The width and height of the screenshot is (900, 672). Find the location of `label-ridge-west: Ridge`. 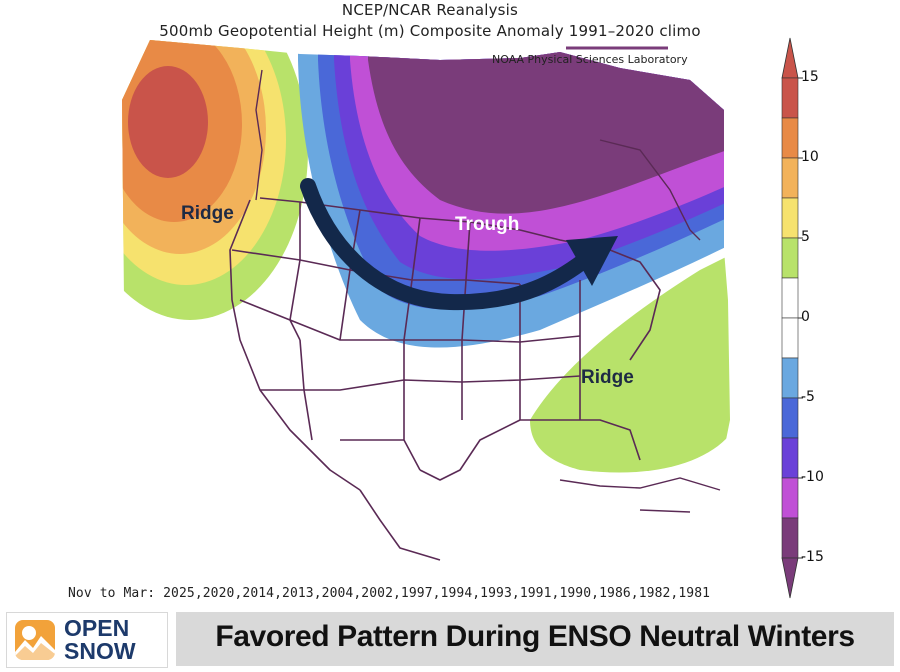

label-ridge-west: Ridge is located at coordinates (207, 213).